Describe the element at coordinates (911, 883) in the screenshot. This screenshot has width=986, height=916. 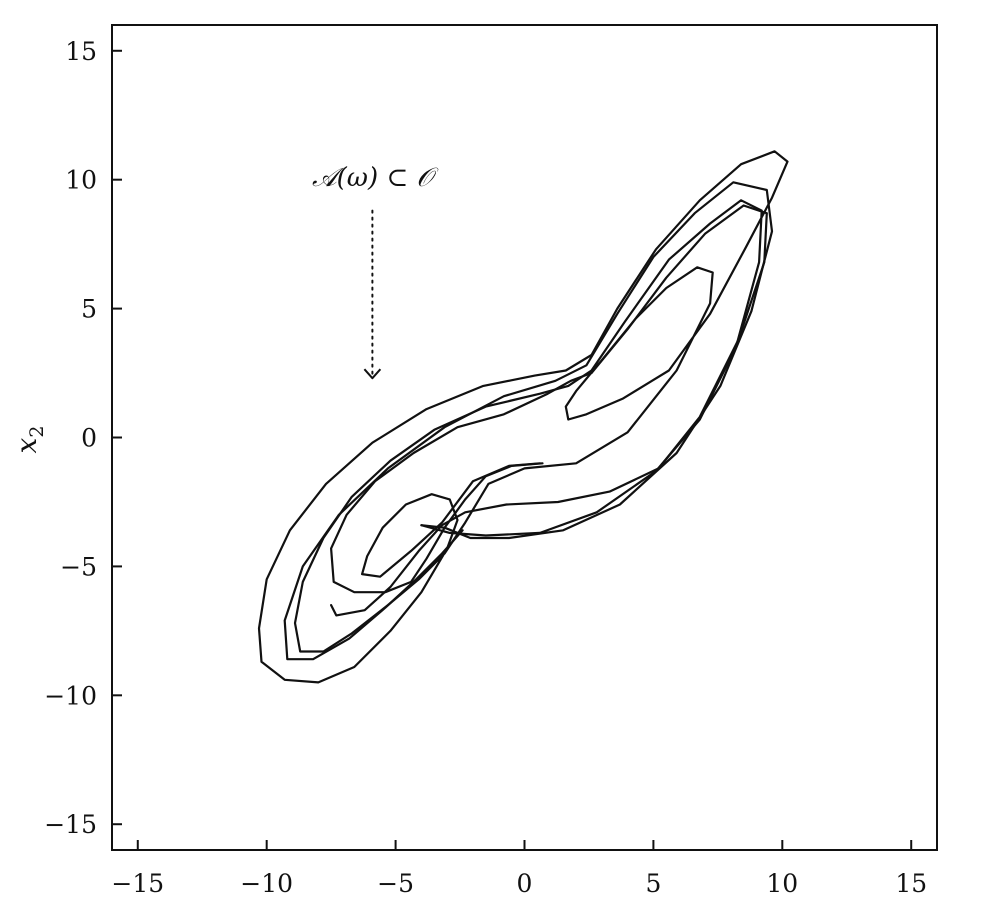
I see `x-tick-label: 15` at that location.